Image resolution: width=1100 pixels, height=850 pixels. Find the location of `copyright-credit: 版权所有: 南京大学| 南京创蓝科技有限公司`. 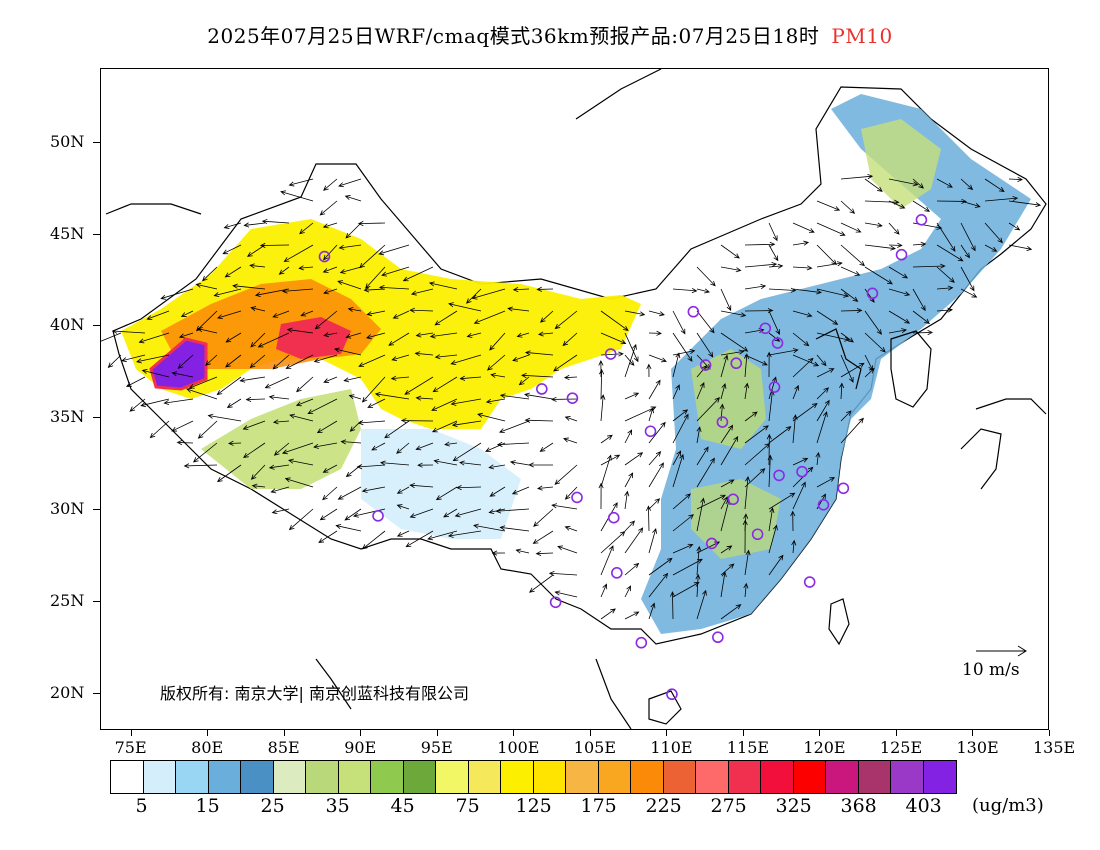

copyright-credit: 版权所有: 南京大学| 南京创蓝科技有限公司 is located at coordinates (314, 693).